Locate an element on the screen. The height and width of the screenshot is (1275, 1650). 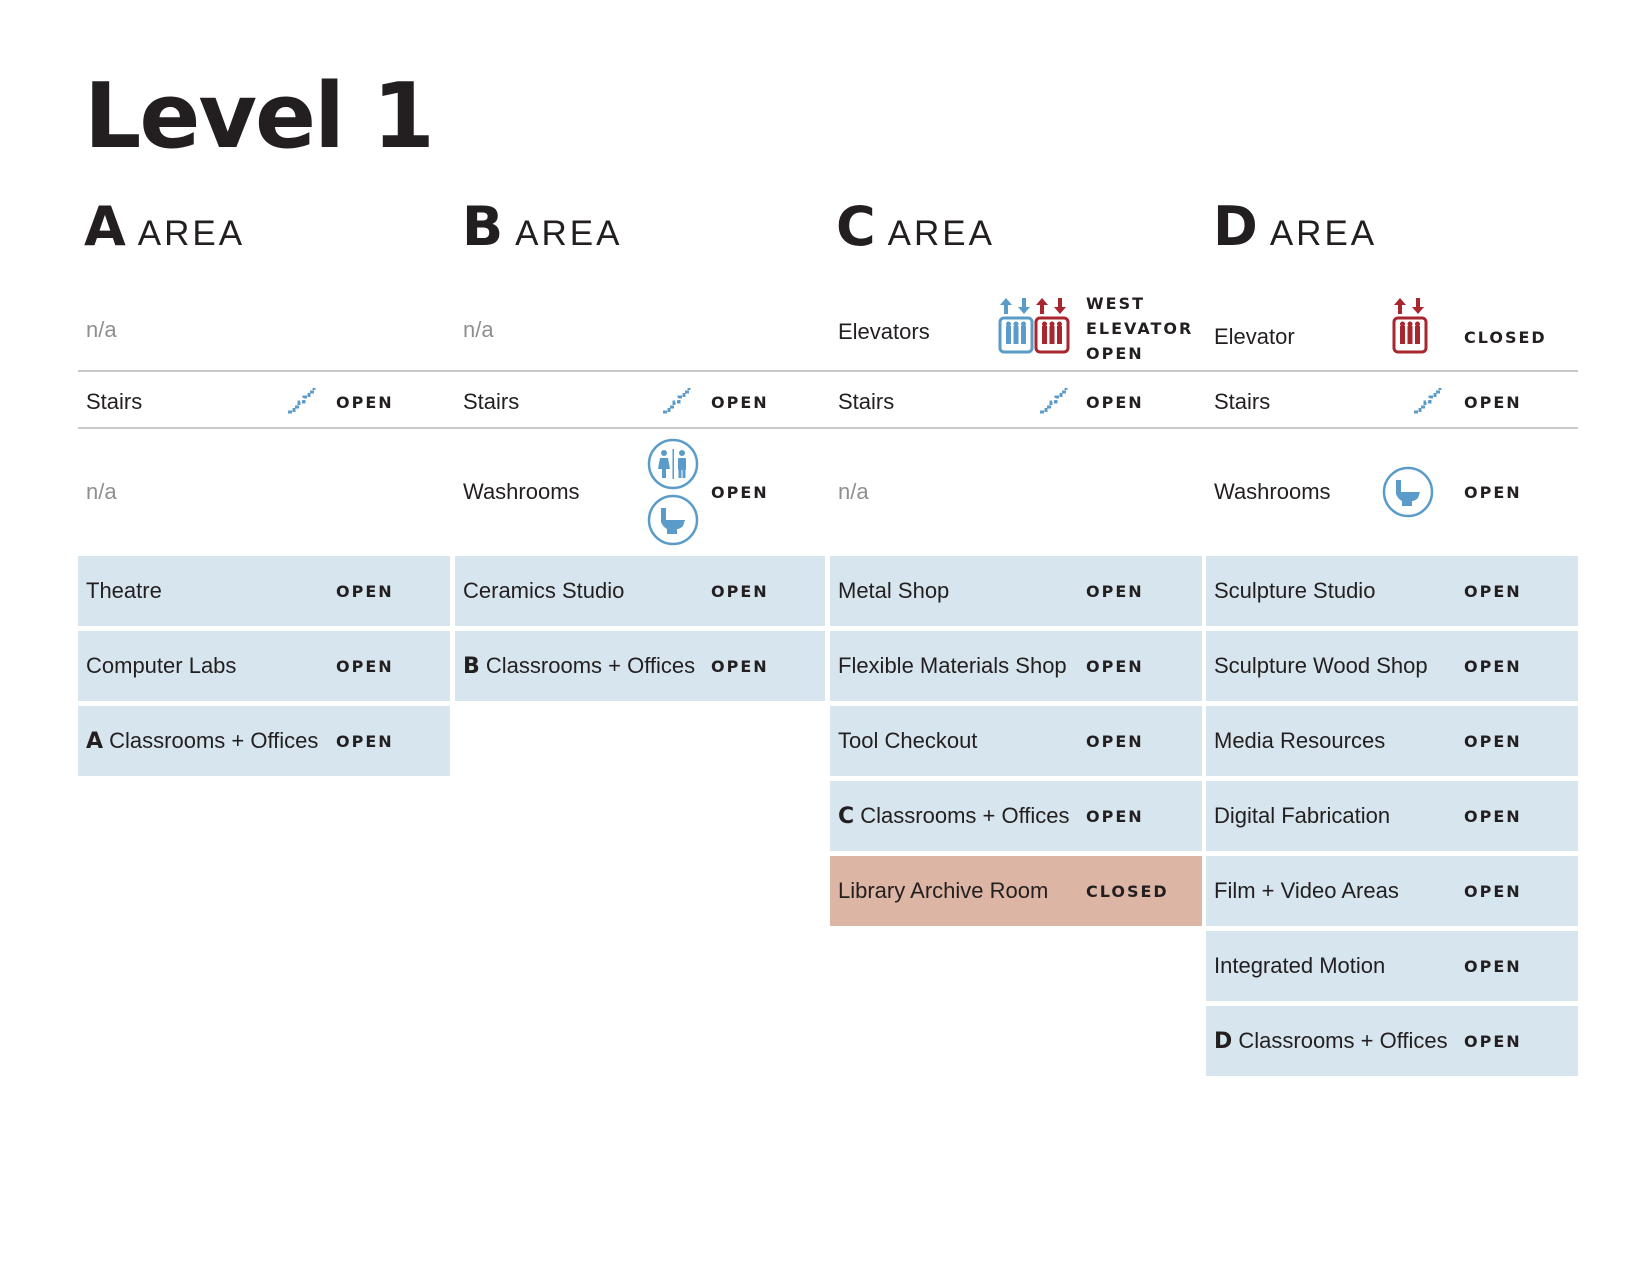
elevator-label: Elevators is located at coordinates (884, 331).